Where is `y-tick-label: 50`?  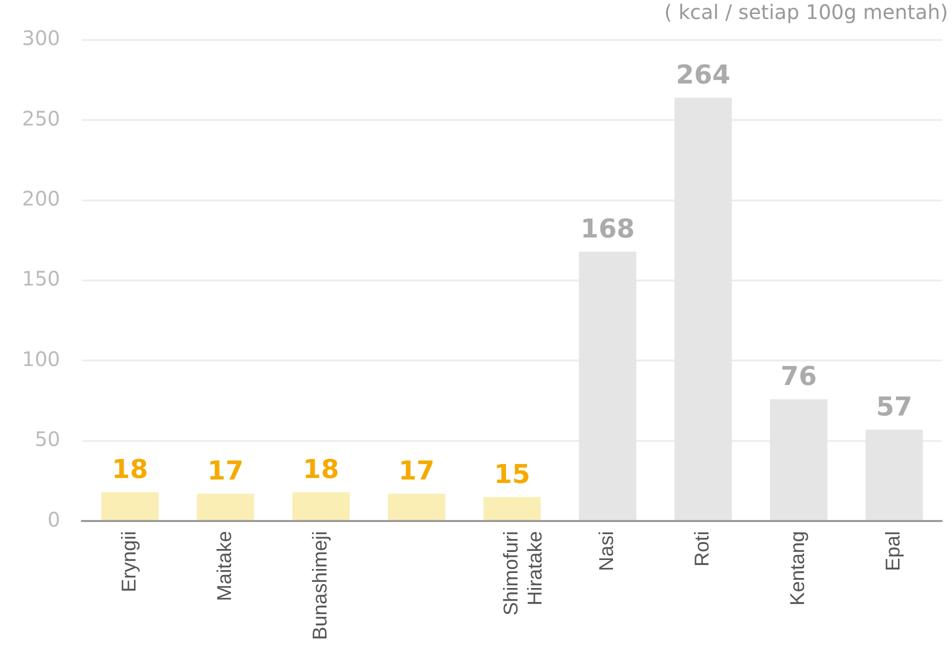 y-tick-label: 50 is located at coordinates (47, 439).